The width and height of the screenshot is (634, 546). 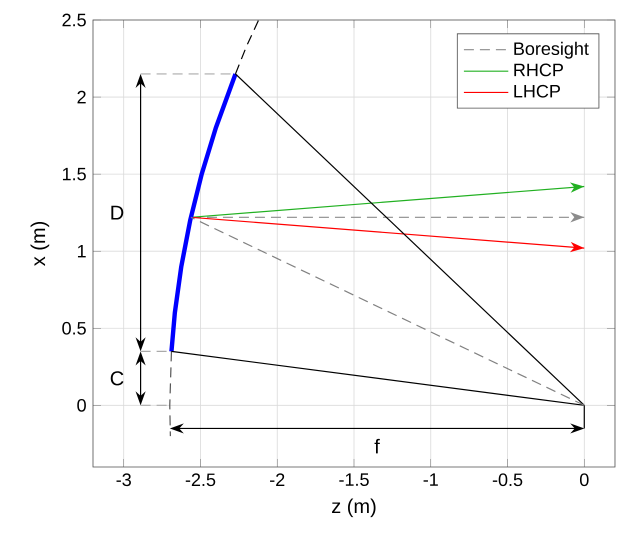 I want to click on y-axis-title: x (m), so click(x=40, y=244).